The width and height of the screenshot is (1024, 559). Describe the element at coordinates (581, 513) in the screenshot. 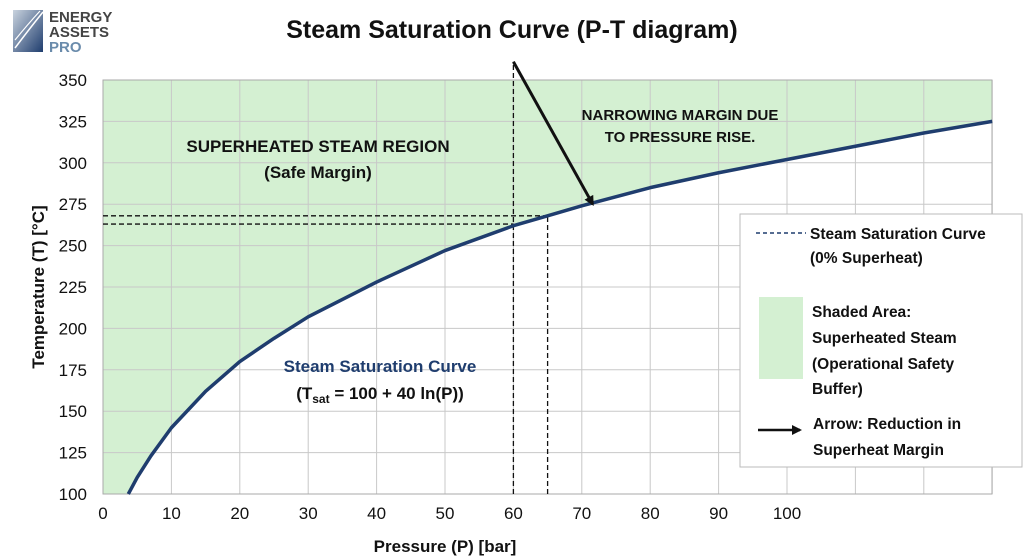

I see `x-tick-label: 70` at that location.